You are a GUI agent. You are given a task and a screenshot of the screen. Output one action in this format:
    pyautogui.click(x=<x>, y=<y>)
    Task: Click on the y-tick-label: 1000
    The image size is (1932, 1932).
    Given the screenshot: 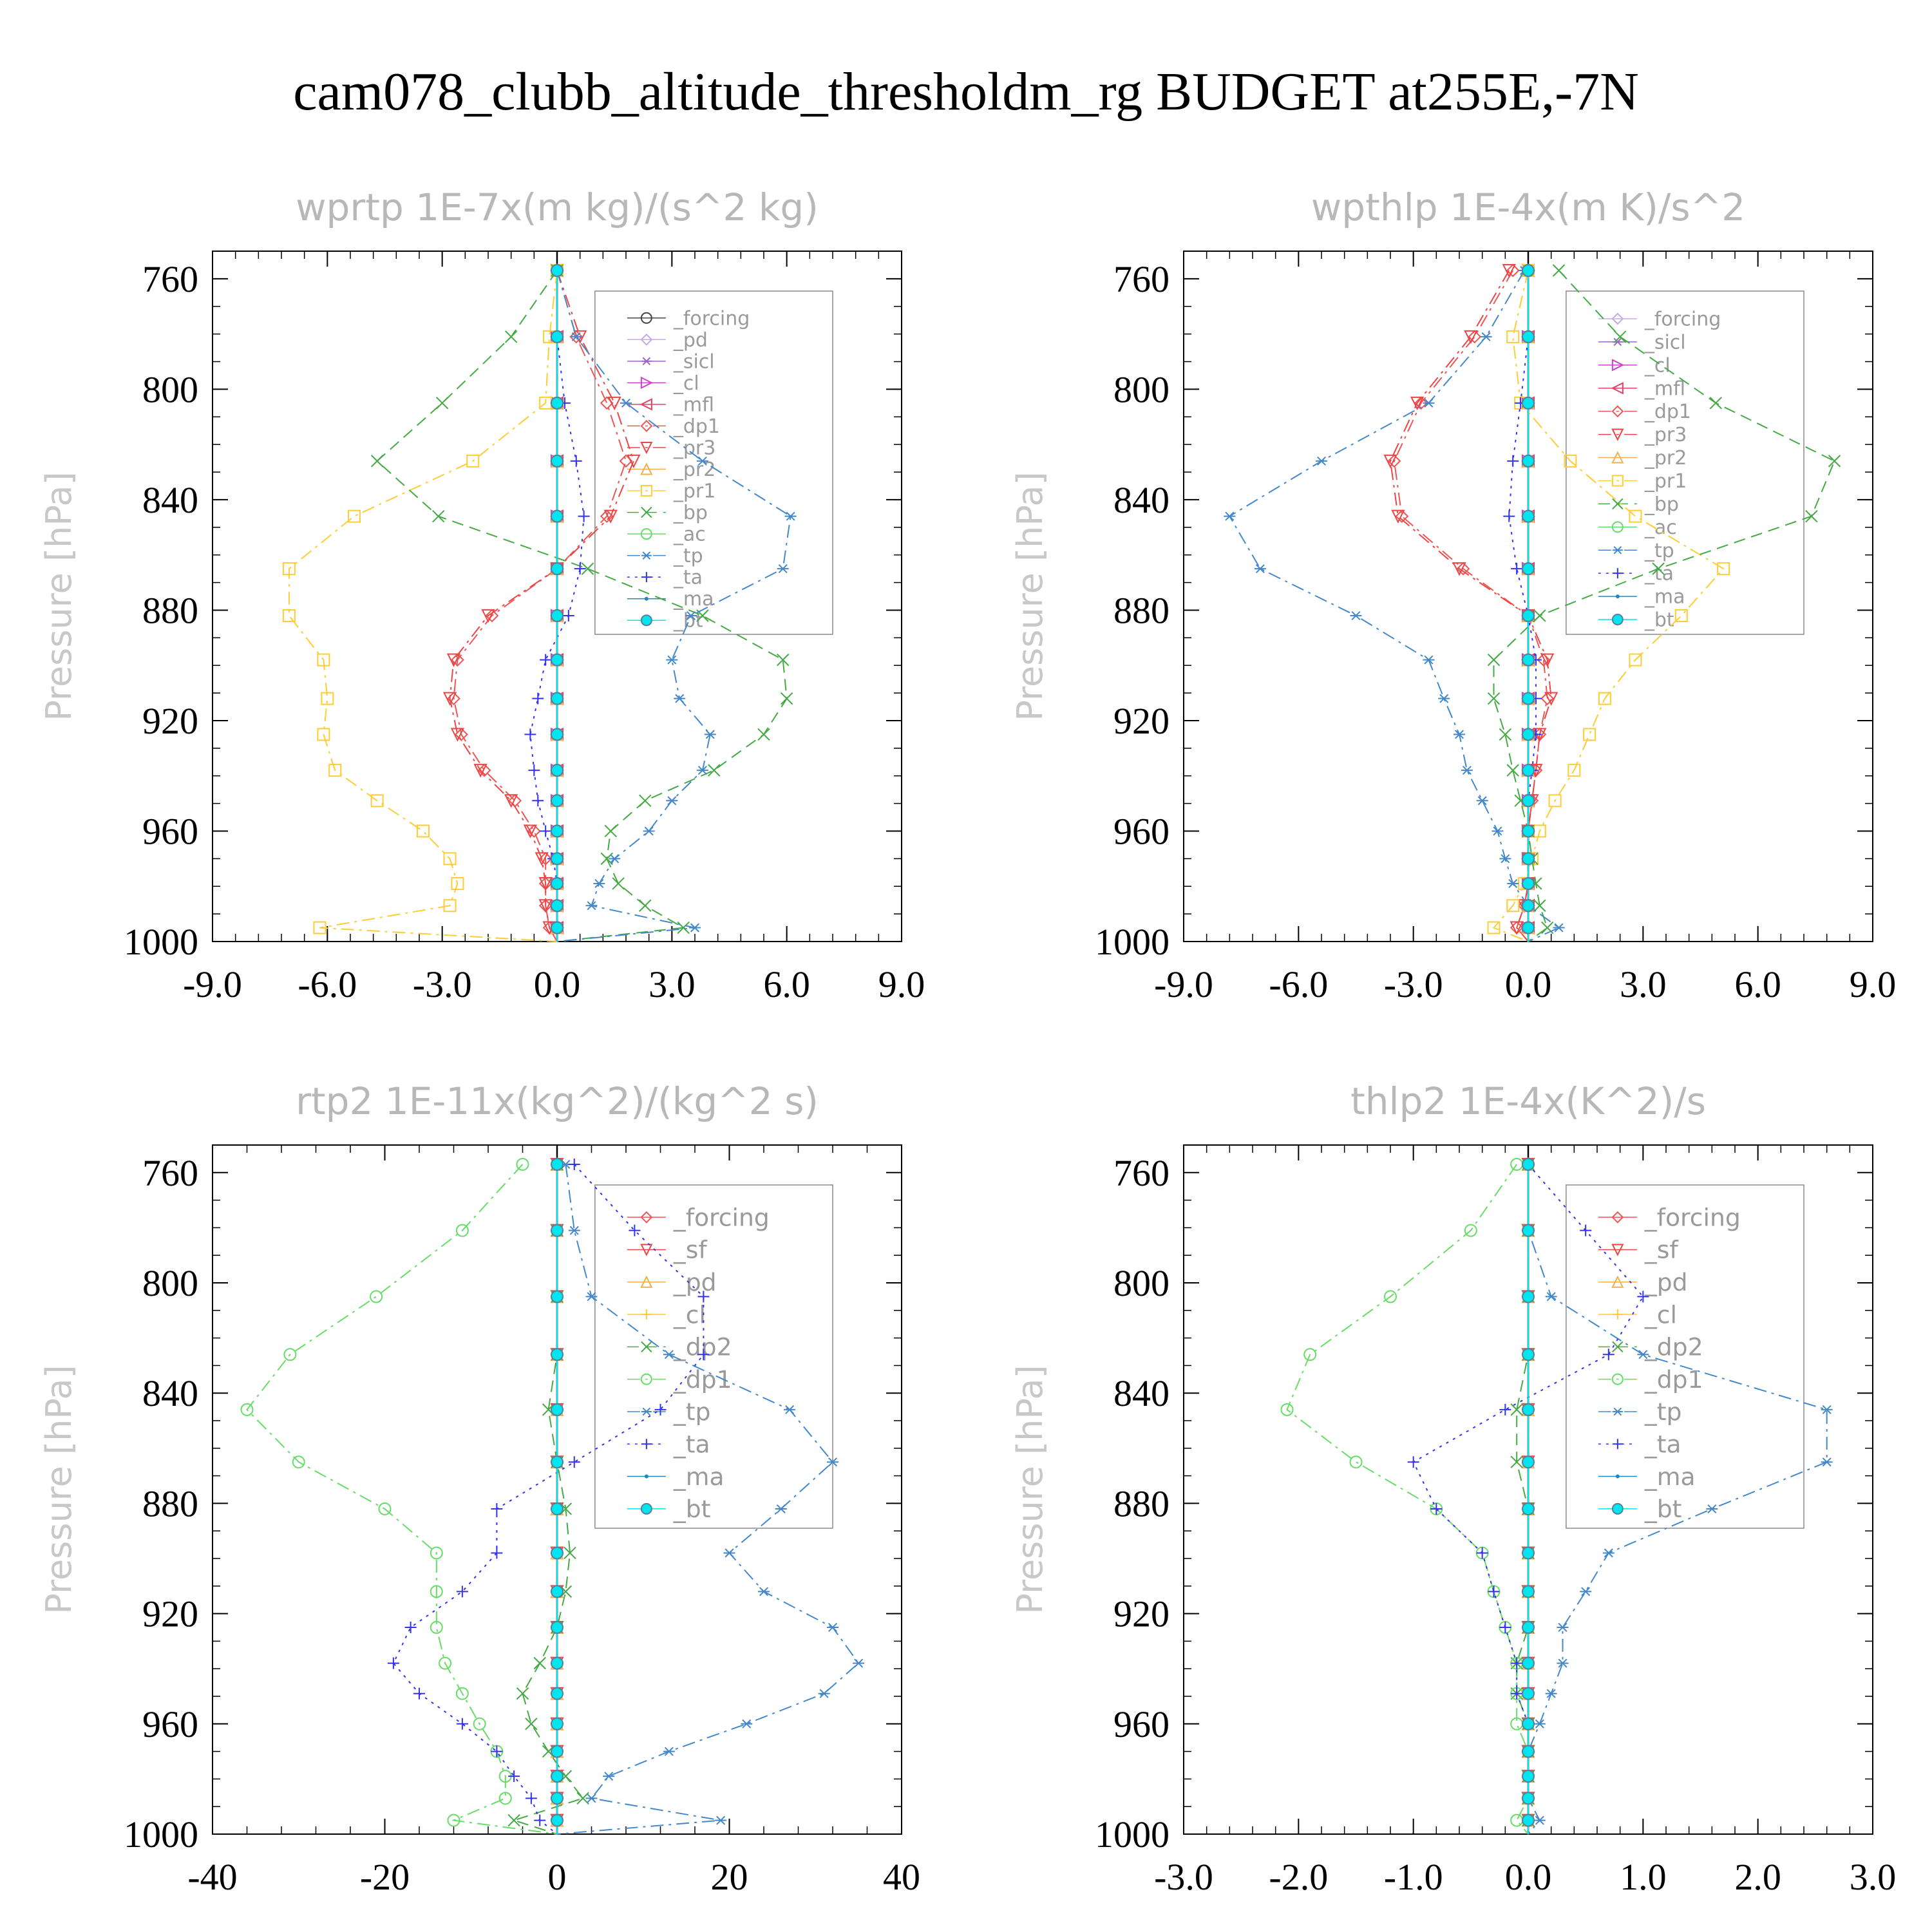 What is the action you would take?
    pyautogui.click(x=1132, y=1834)
    